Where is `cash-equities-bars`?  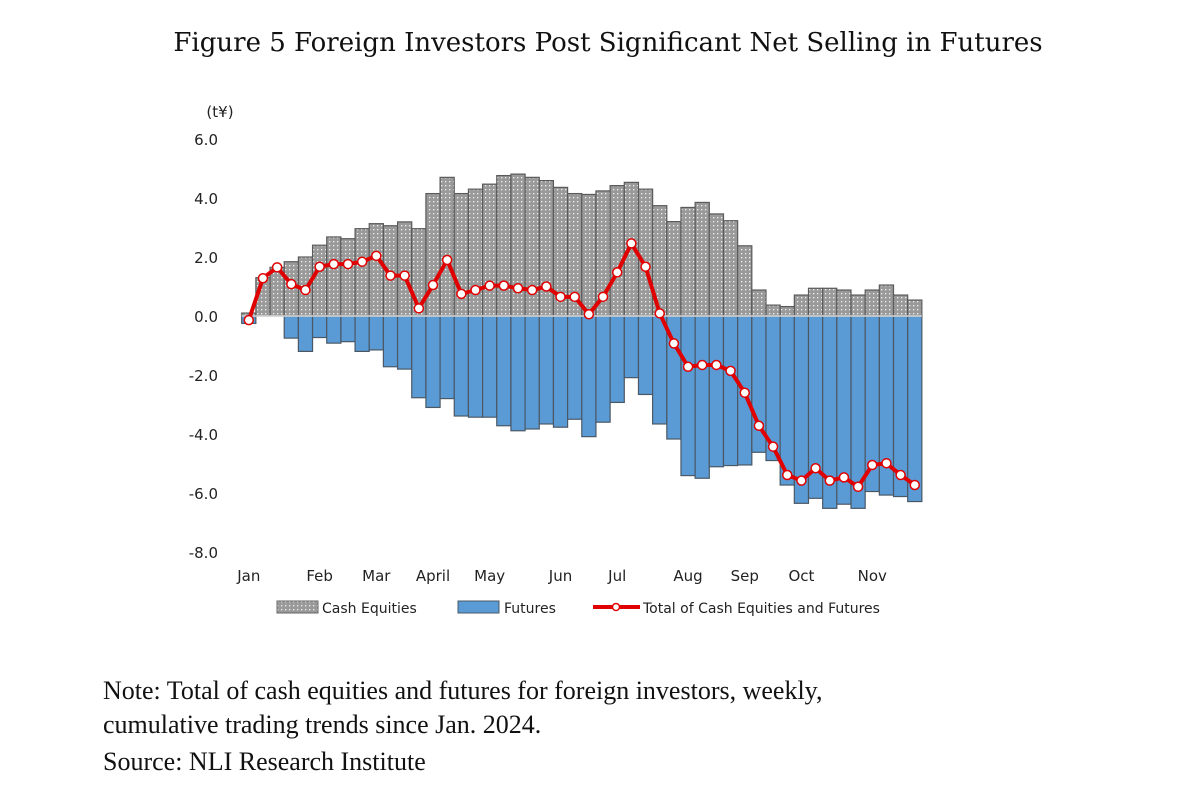 cash-equities-bars is located at coordinates (582, 245).